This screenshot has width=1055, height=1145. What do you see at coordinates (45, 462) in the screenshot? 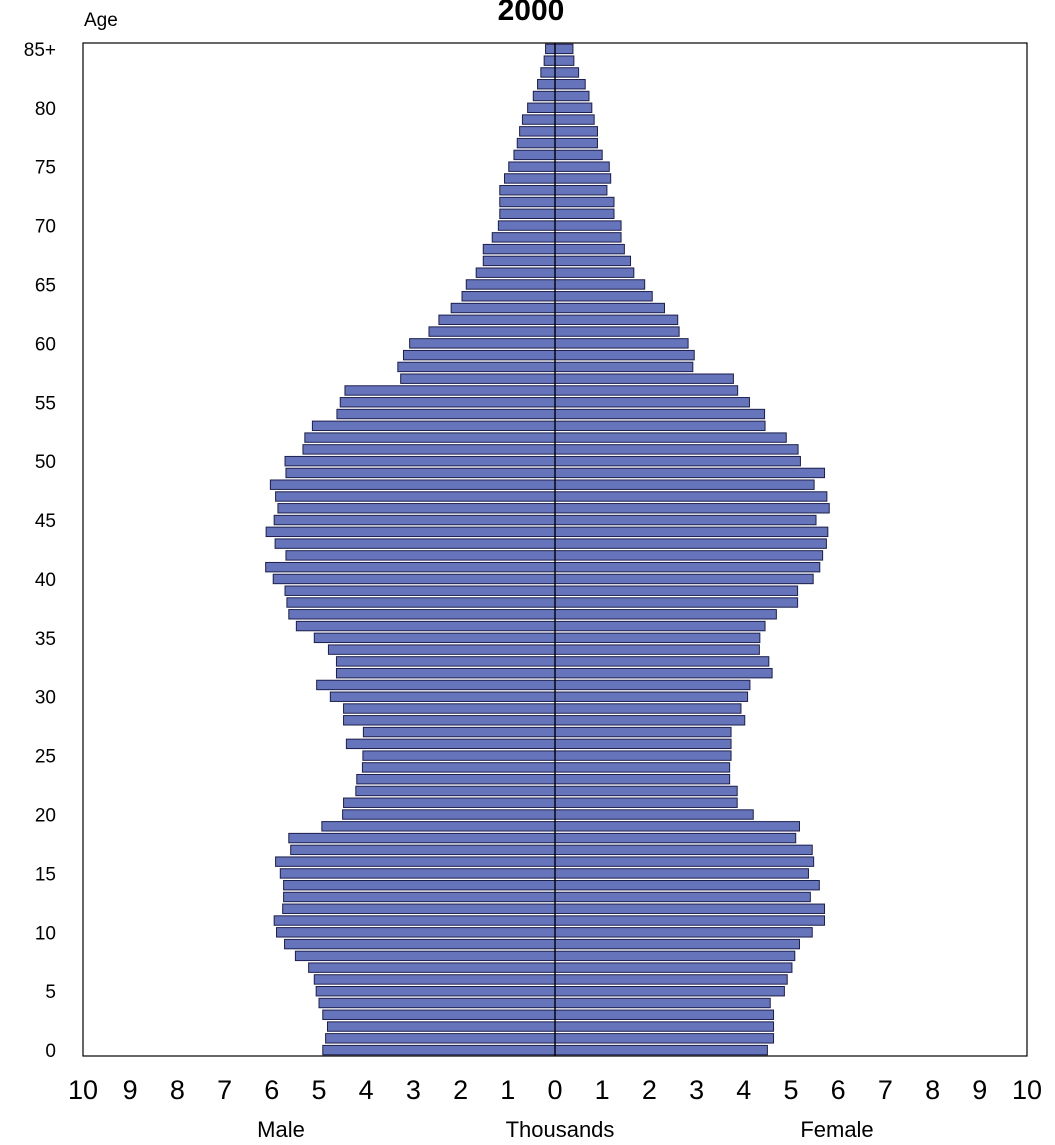
I see `y-tick-label: 50` at bounding box center [45, 462].